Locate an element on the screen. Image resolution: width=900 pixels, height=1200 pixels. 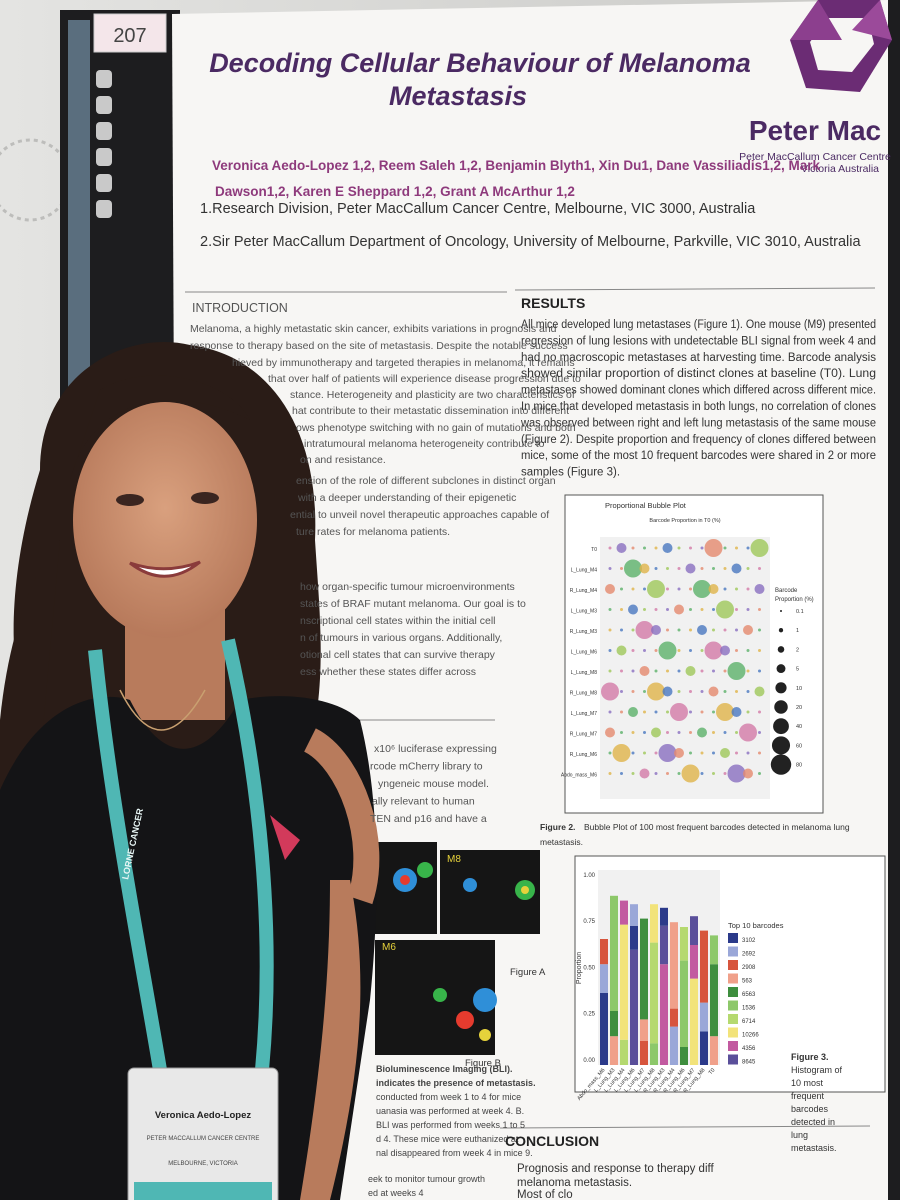
figure3-legend-label: 6714 is located at coordinates (749, 1022).